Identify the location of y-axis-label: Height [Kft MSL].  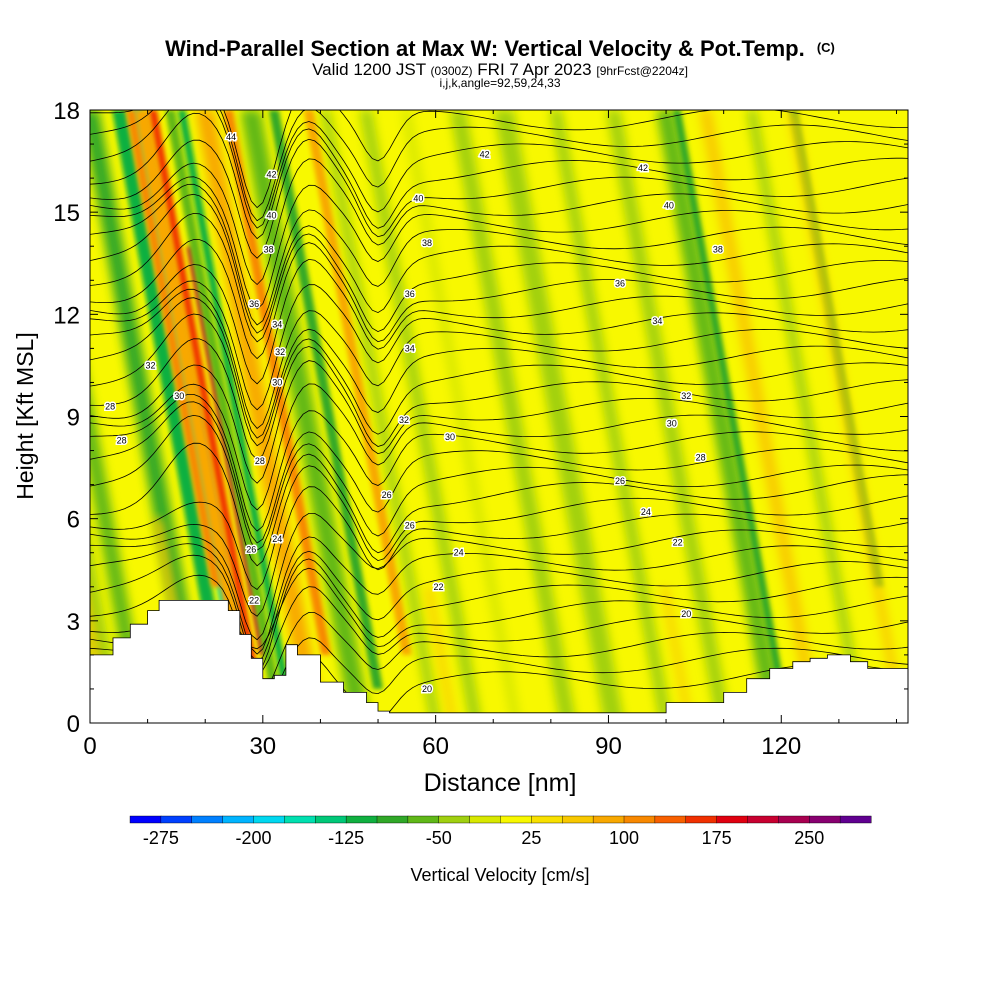
(25, 415).